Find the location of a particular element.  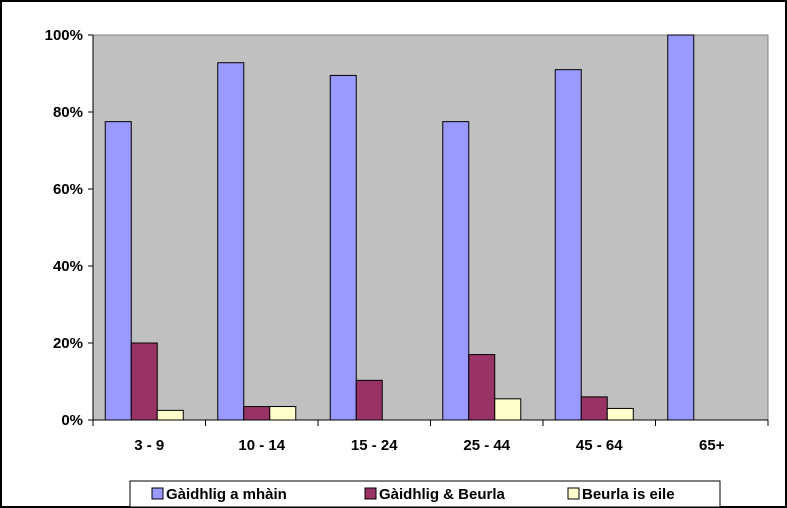

y-tick-label: 100% is located at coordinates (64, 35).